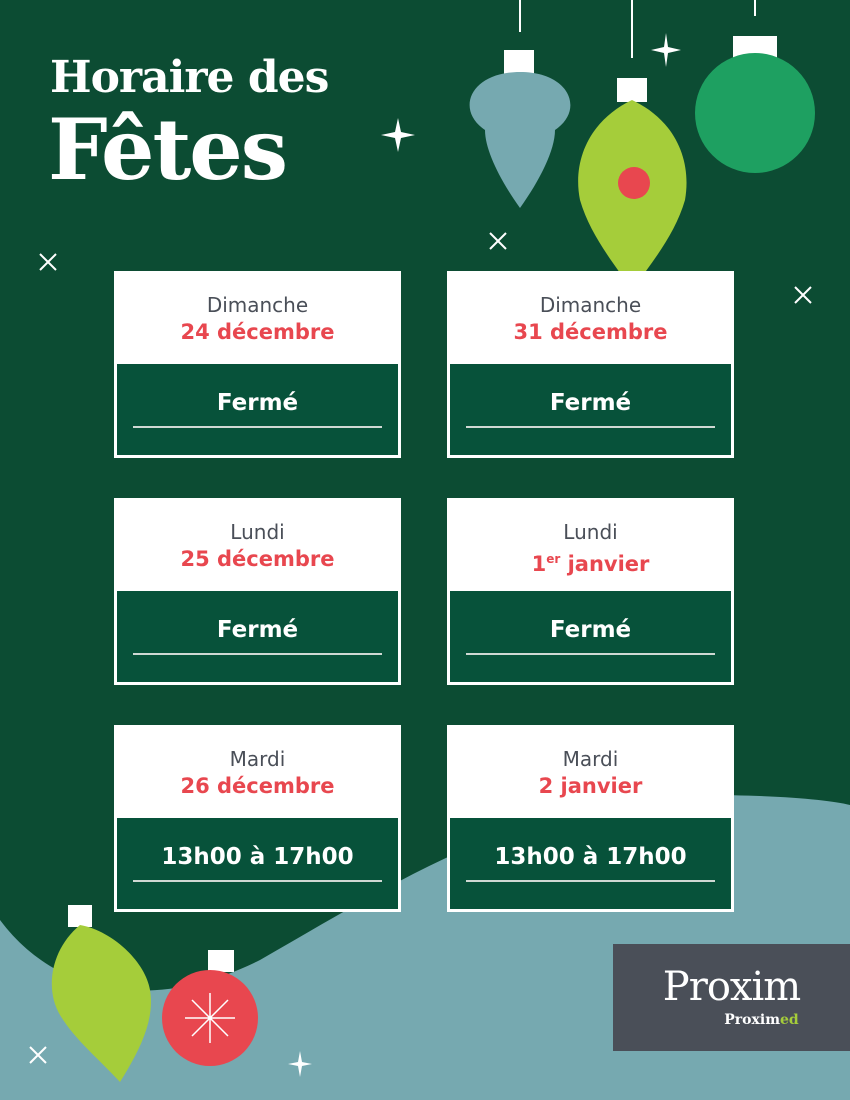  What do you see at coordinates (257, 591) in the screenshot?
I see `schedule-card: Lundi 25 décembre Fermé` at bounding box center [257, 591].